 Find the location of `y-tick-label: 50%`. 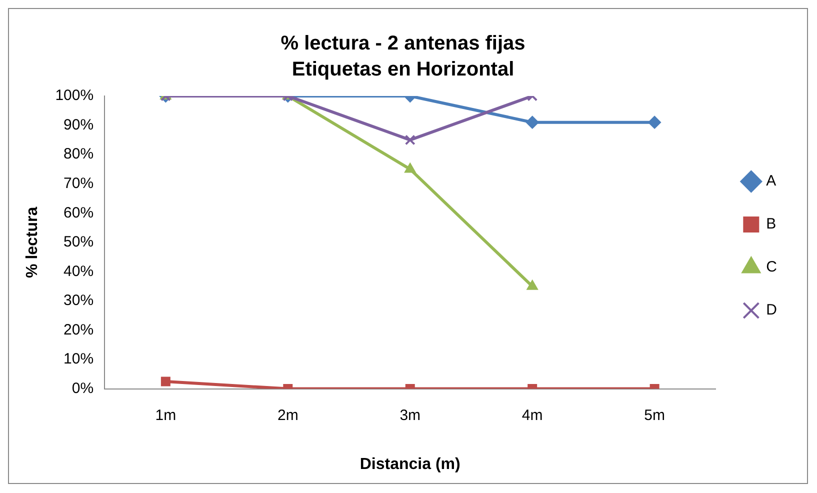

y-tick-label: 50% is located at coordinates (79, 242).